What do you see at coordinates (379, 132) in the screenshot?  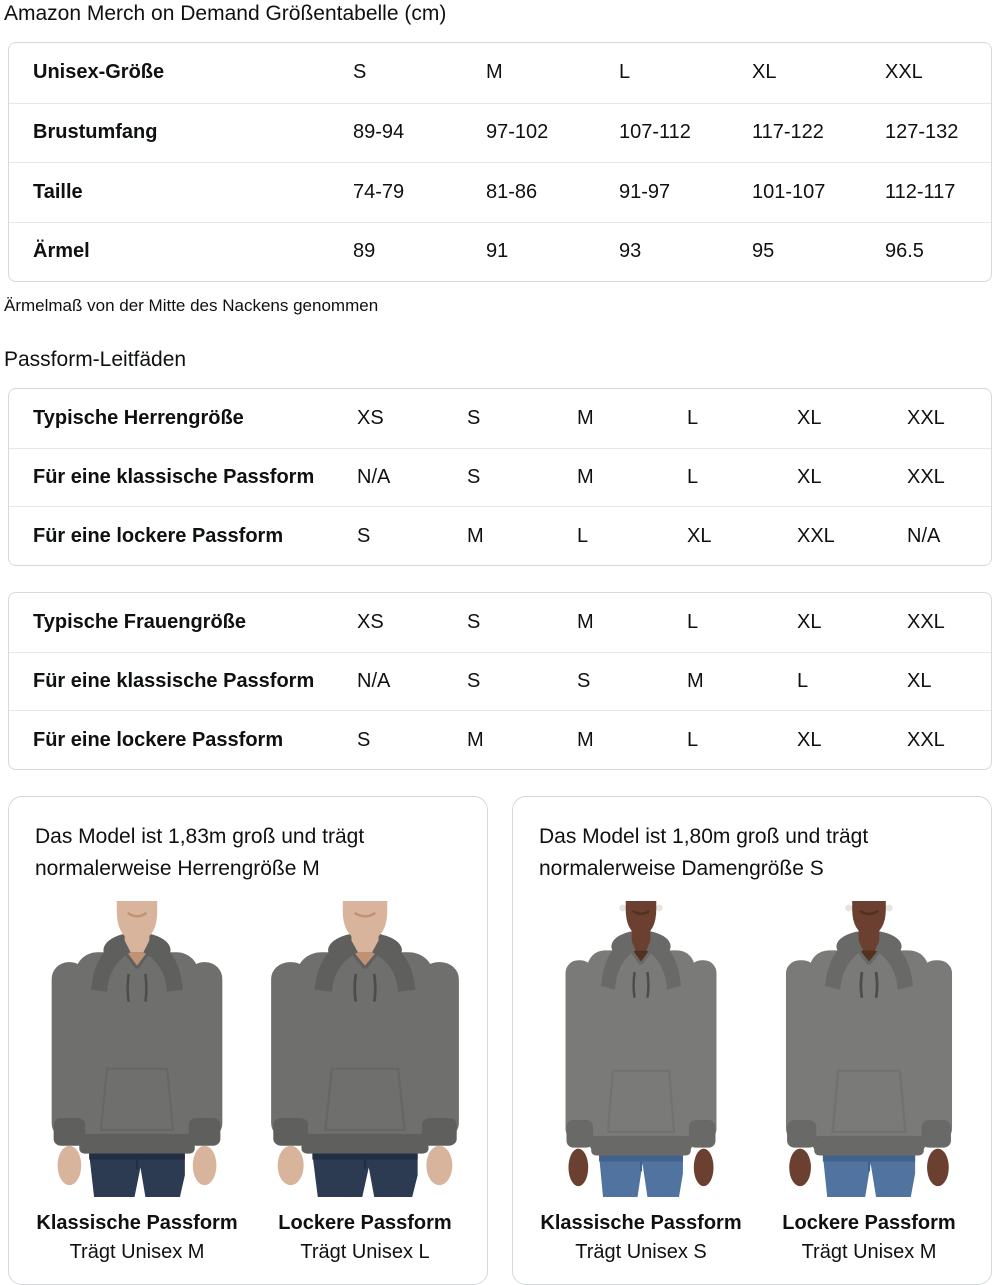 I see `size-cell: 89-94` at bounding box center [379, 132].